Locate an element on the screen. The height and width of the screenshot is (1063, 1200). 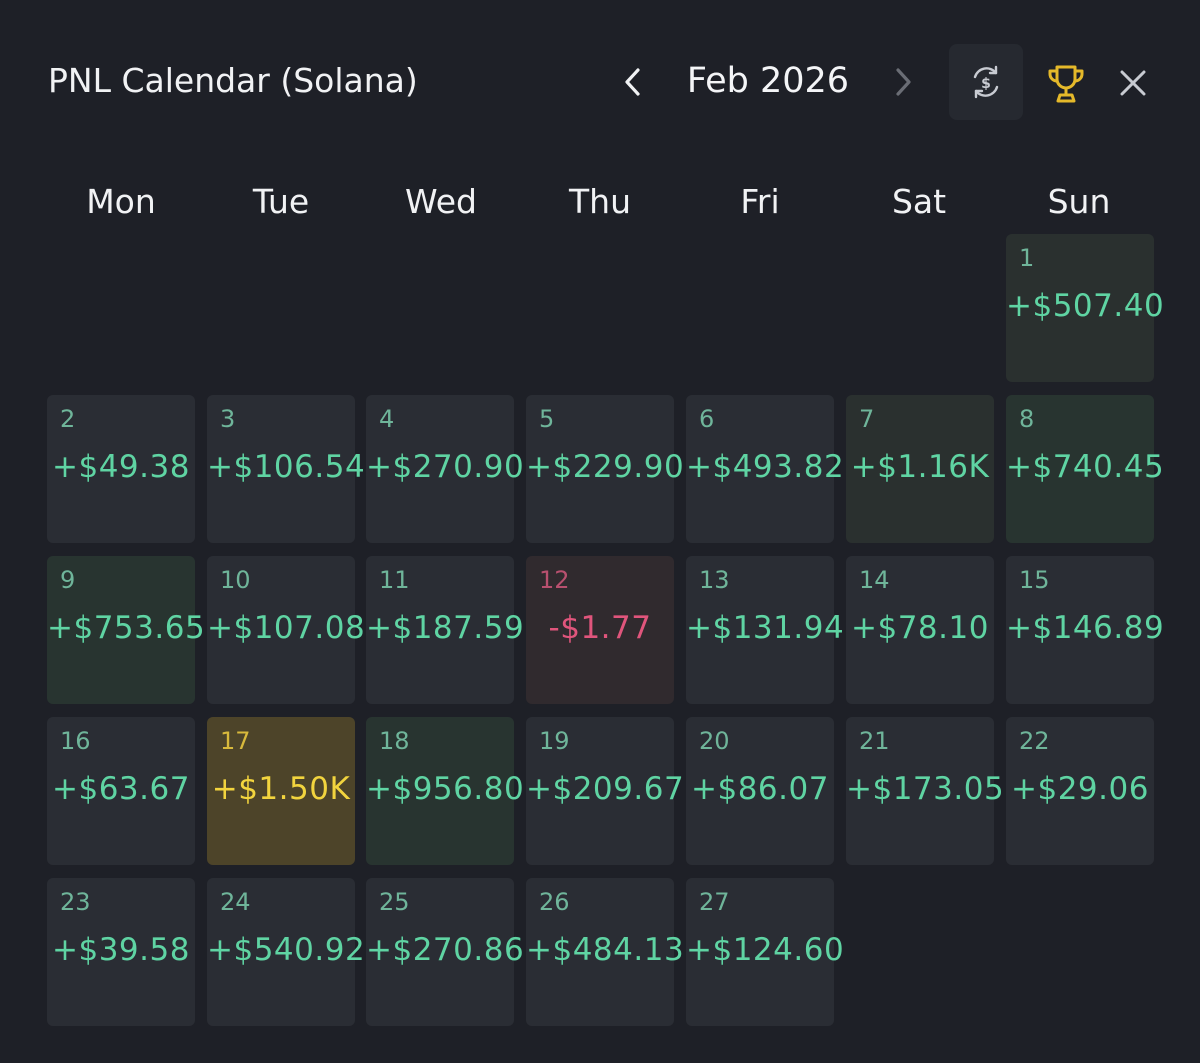
day-pnl-value: +$39.58 is located at coordinates (121, 950).